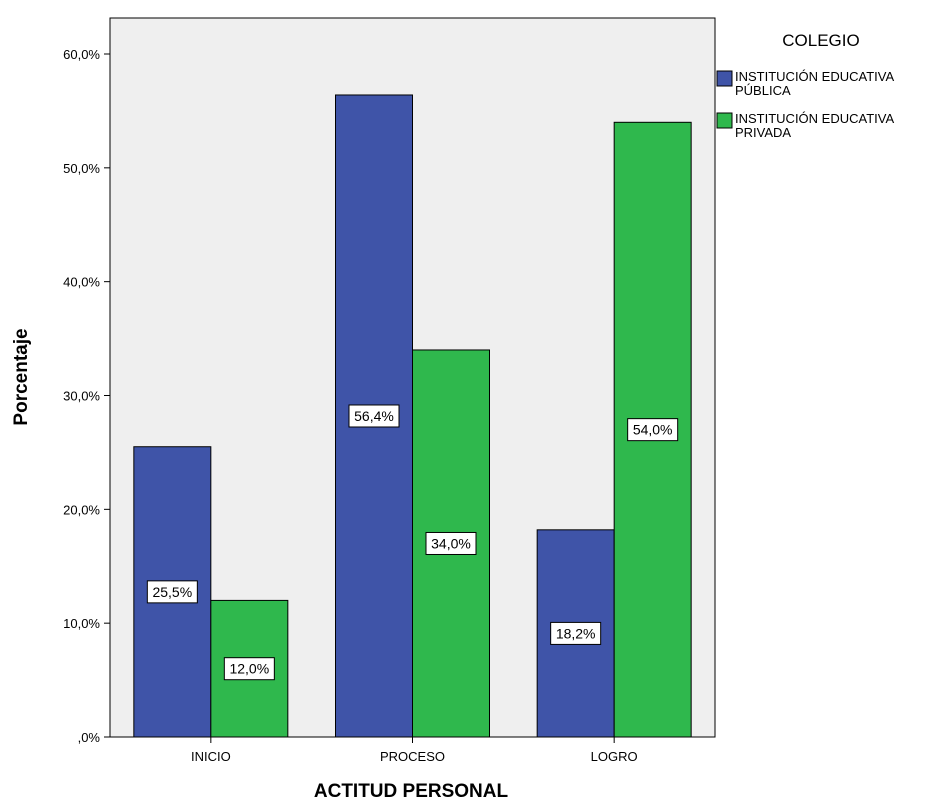 The image size is (928, 807). What do you see at coordinates (81, 396) in the screenshot?
I see `y-tick-label: 30,0%` at bounding box center [81, 396].